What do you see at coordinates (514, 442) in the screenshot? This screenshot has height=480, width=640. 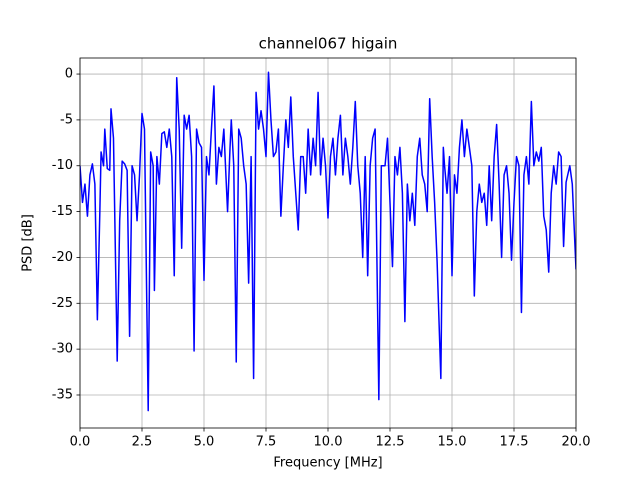 I see `x-tick-label: 17.5` at bounding box center [514, 442].